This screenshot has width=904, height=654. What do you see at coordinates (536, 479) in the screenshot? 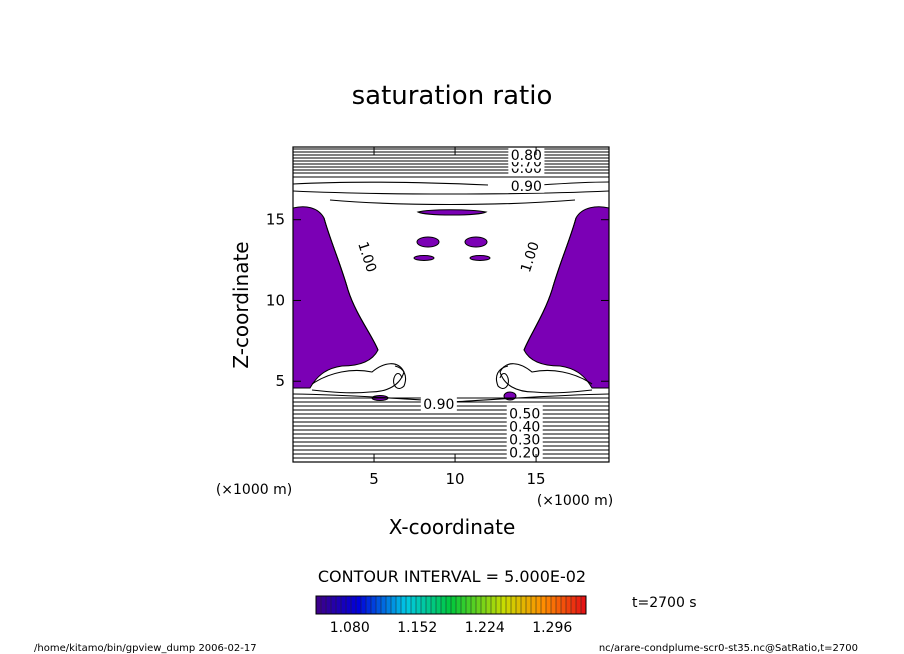
I see `x-tick-label: 15` at bounding box center [536, 479].